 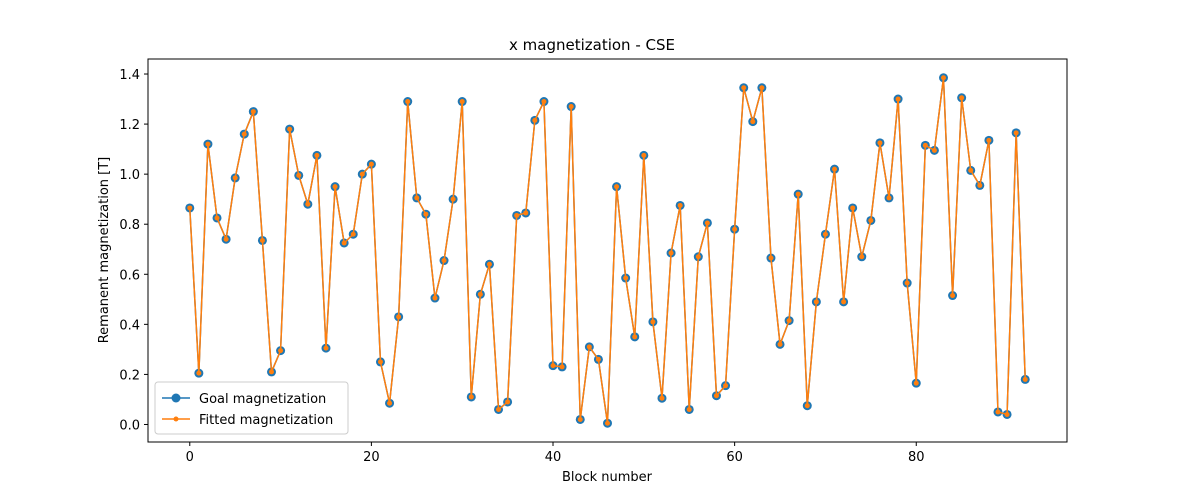 I want to click on x-tick-label: 0, so click(x=190, y=457).